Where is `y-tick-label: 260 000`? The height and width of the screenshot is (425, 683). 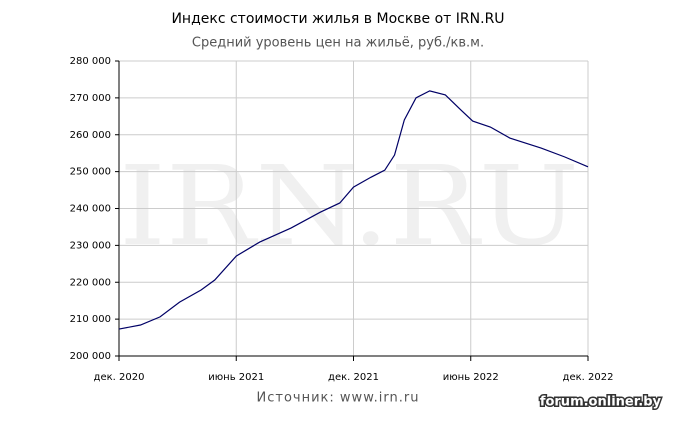
y-tick-label: 260 000 is located at coordinates (90, 135).